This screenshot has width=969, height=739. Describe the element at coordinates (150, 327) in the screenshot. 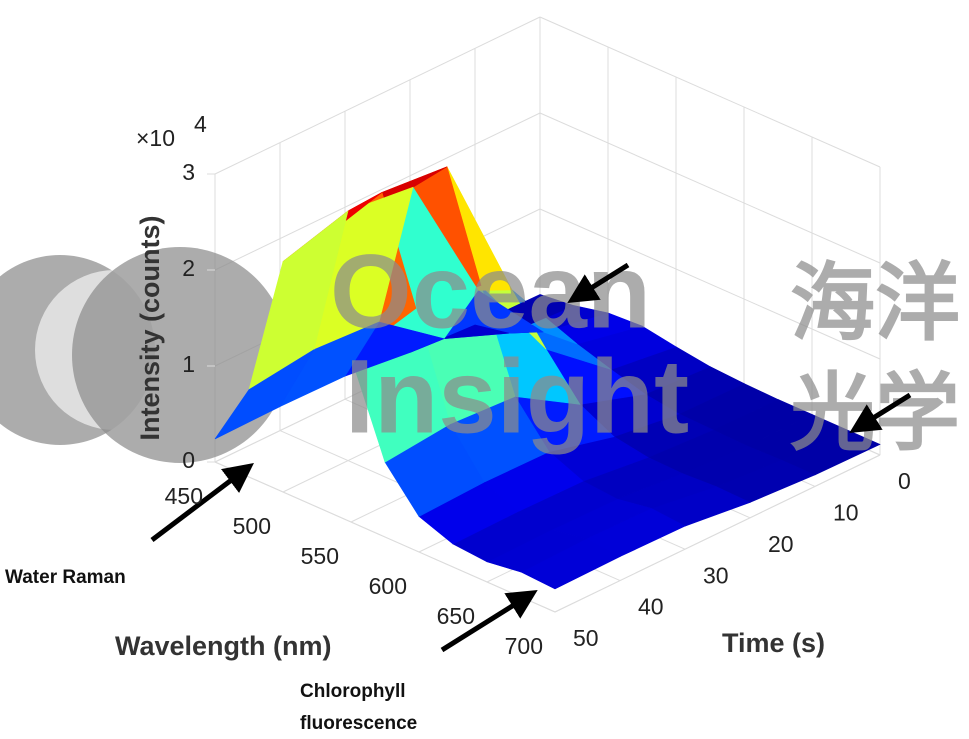

I see `z-axis-label: Intensity (counts)` at that location.